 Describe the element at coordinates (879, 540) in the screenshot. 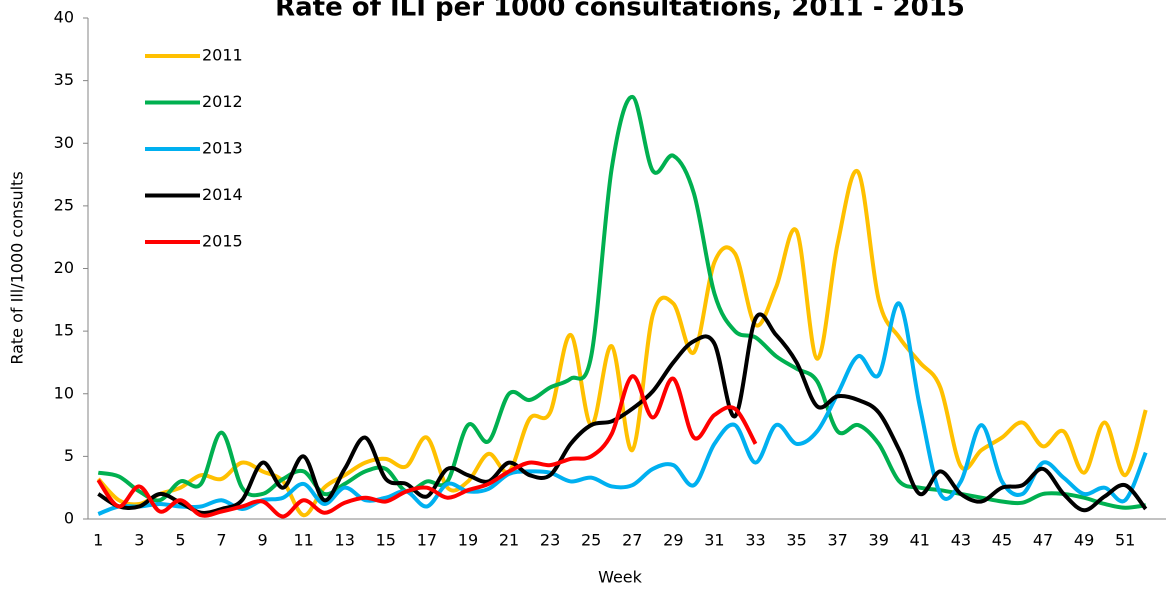

I see `x-tick-label: 39` at that location.